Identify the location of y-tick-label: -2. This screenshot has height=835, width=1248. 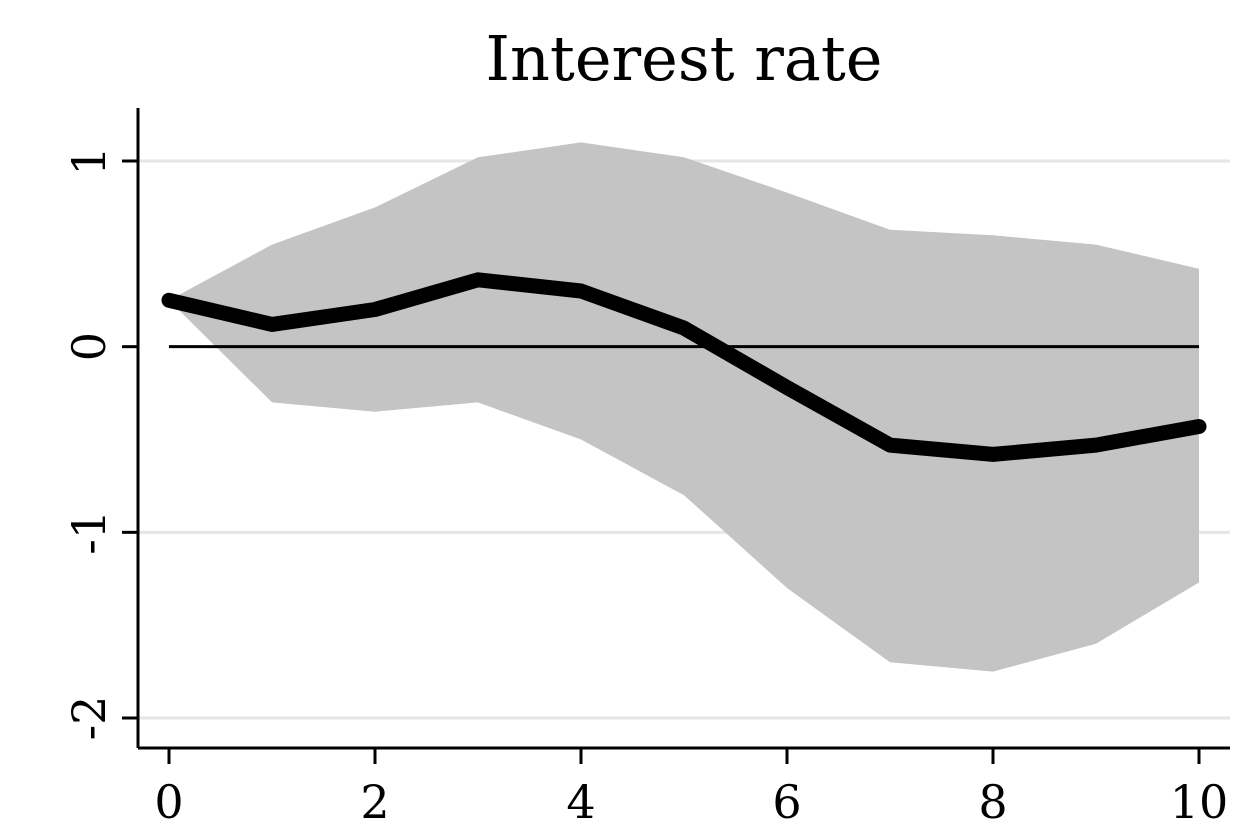
(89, 718).